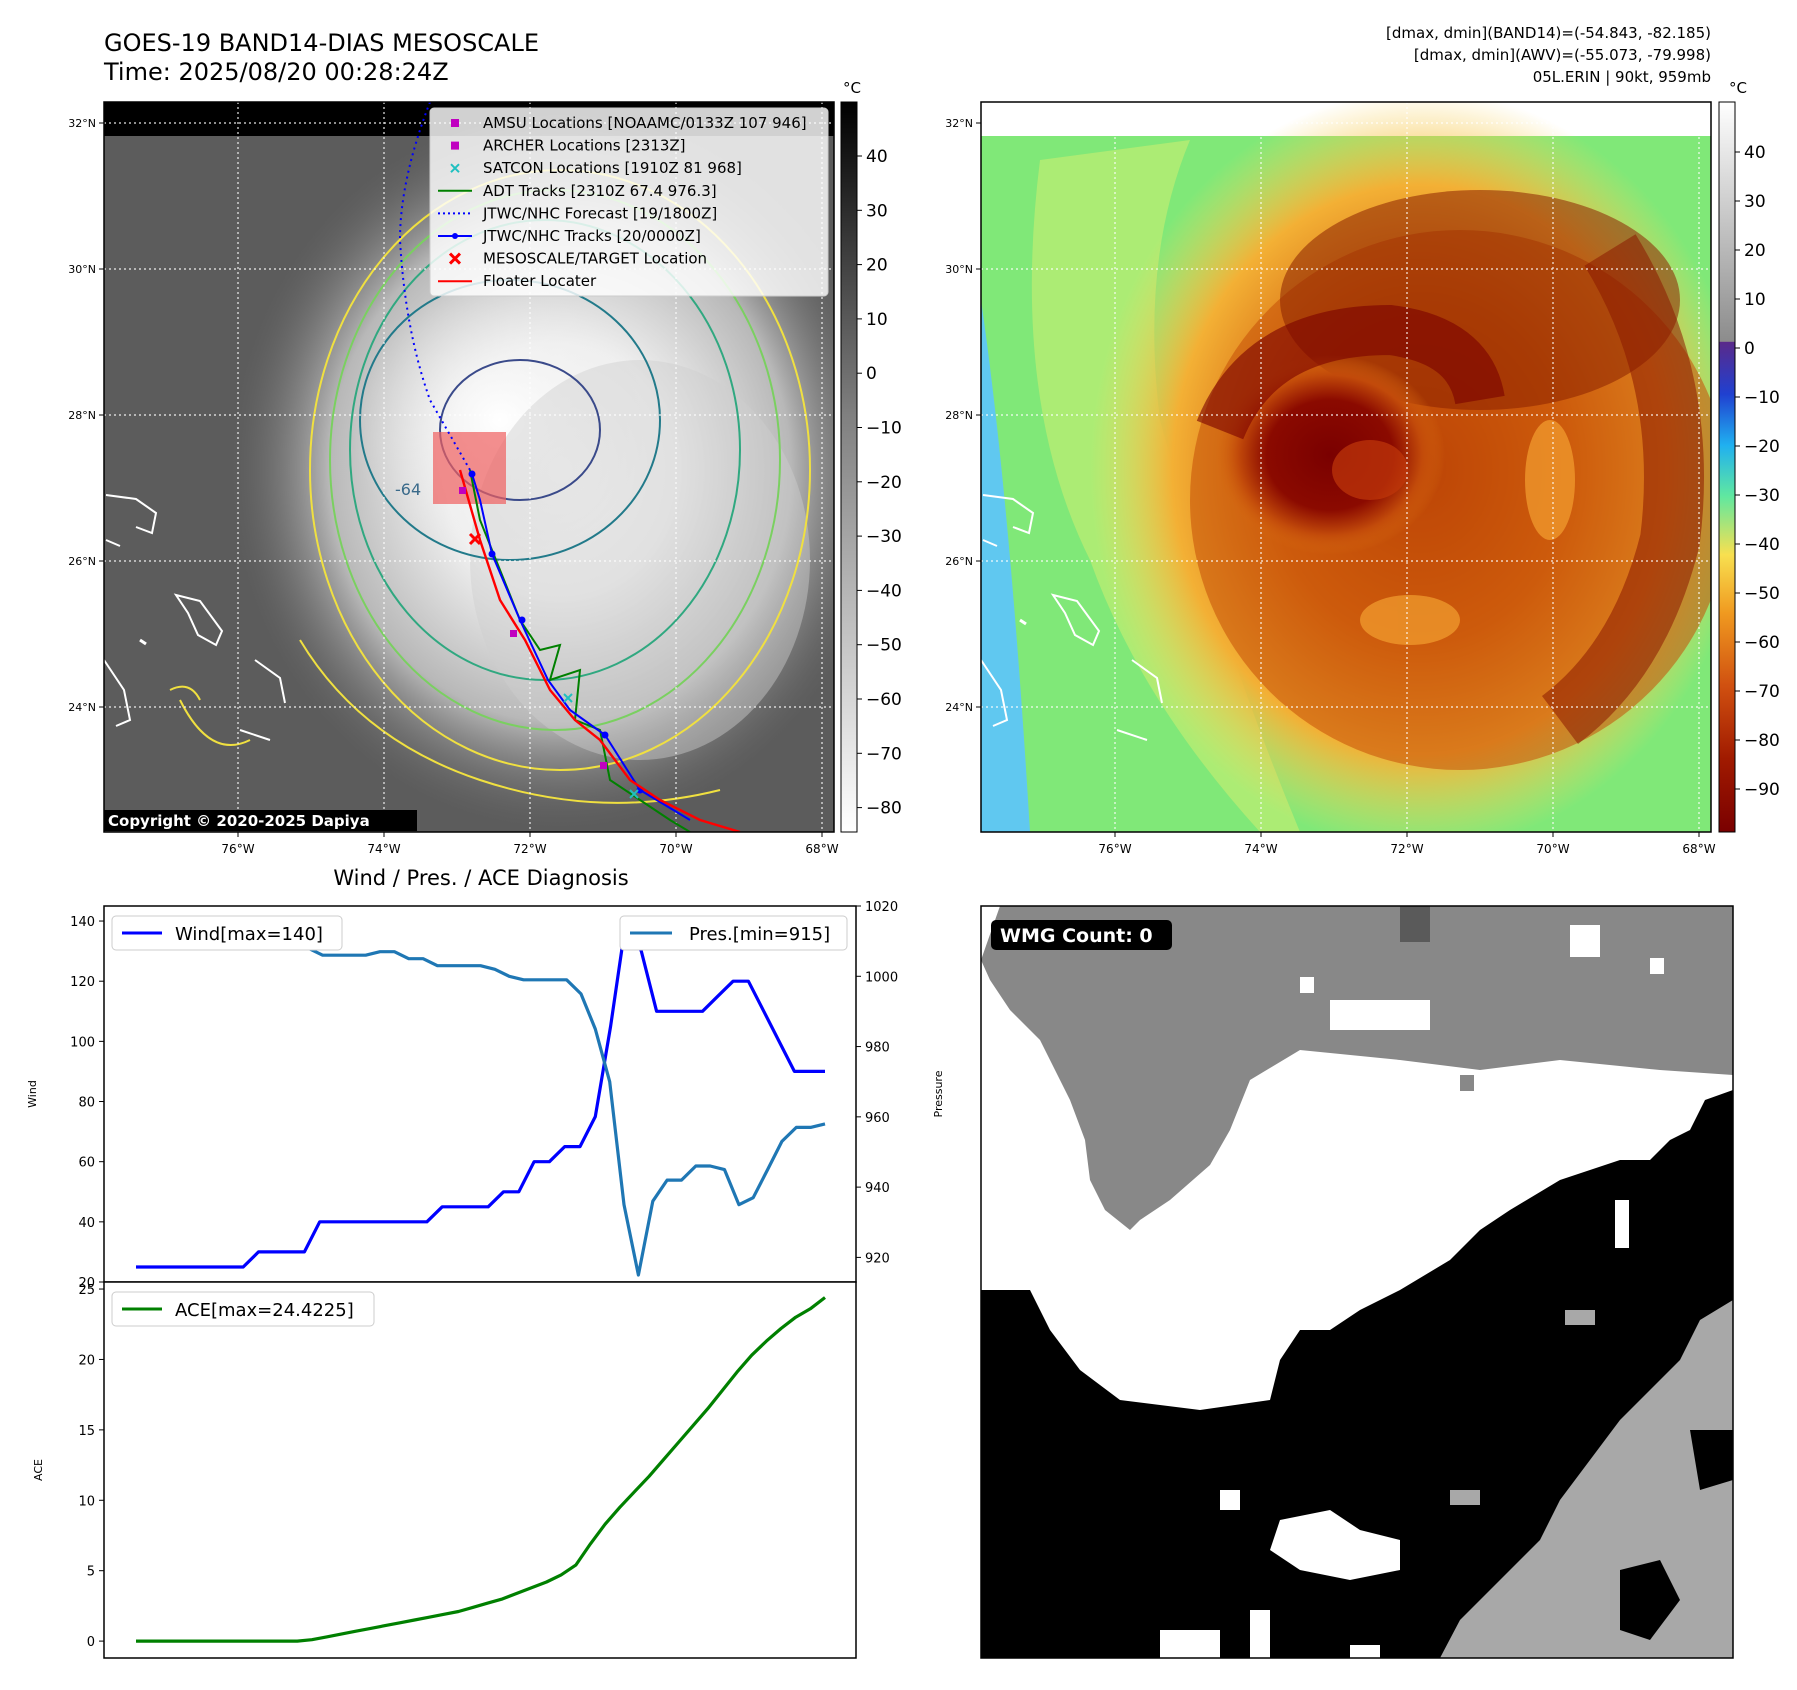 This screenshot has width=1797, height=1690. Describe the element at coordinates (1738, 88) in the screenshot. I see `colorbar-right-unit: °C` at that location.